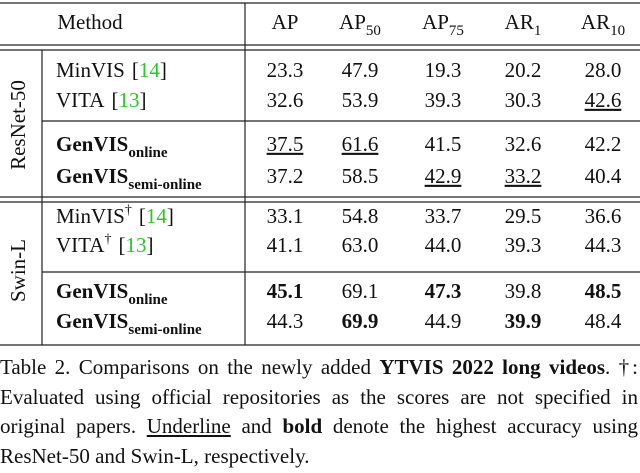 This screenshot has height=473, width=640. Describe the element at coordinates (603, 291) in the screenshot. I see `value-cell: 48.5` at that location.